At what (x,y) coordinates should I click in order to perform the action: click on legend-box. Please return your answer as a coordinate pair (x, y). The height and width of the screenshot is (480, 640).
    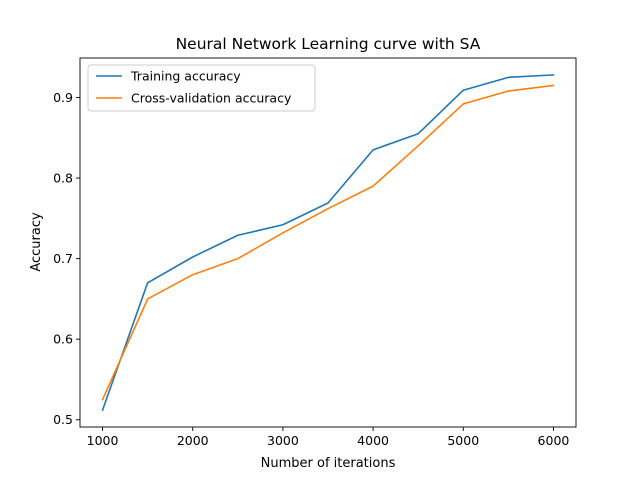
    Looking at the image, I should click on (201, 88).